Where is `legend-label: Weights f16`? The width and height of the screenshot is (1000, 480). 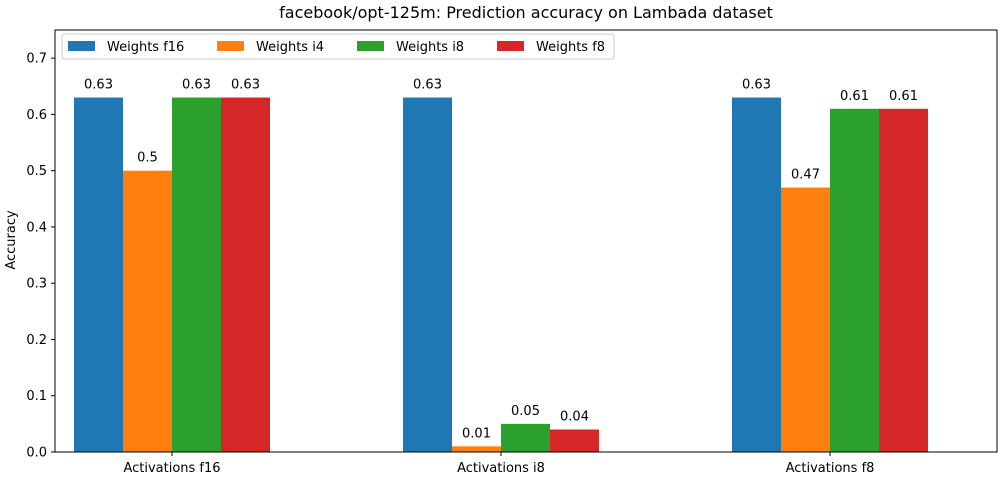 legend-label: Weights f16 is located at coordinates (145, 47).